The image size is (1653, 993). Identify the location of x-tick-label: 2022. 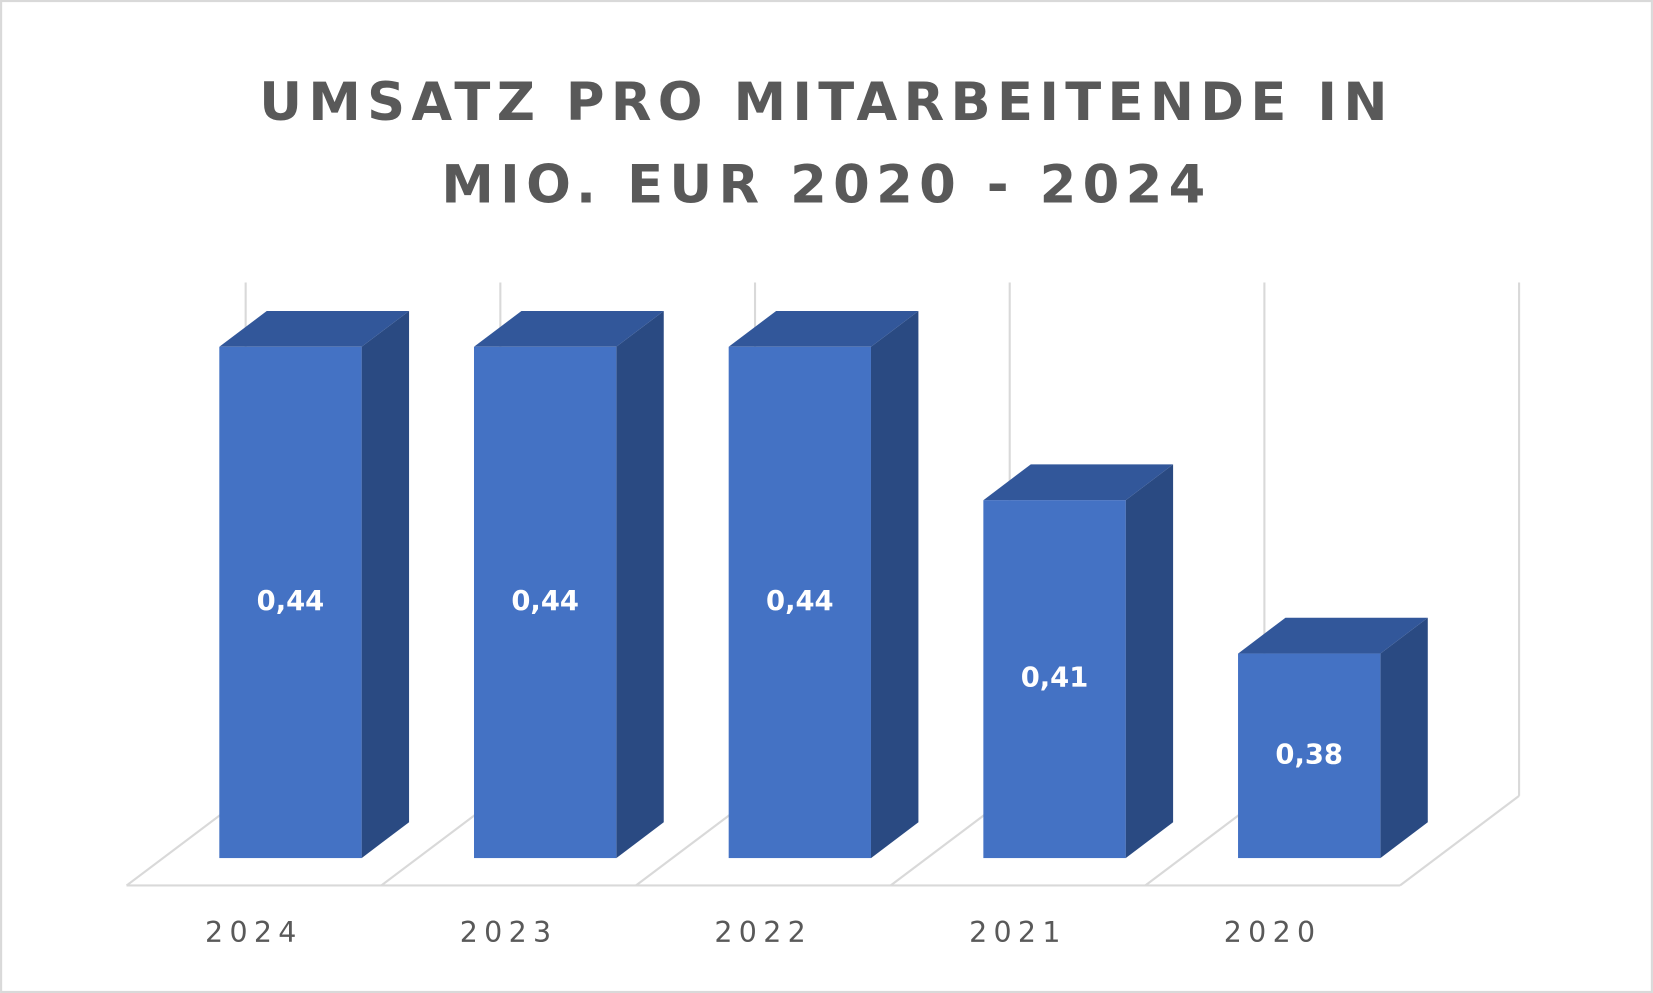
(763, 932).